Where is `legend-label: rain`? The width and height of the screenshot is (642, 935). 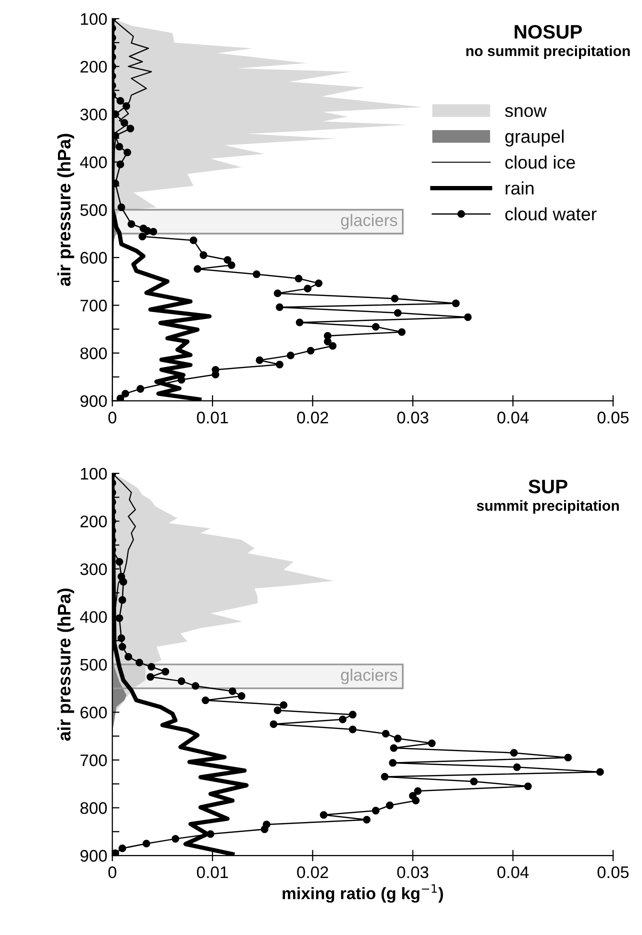 legend-label: rain is located at coordinates (520, 188).